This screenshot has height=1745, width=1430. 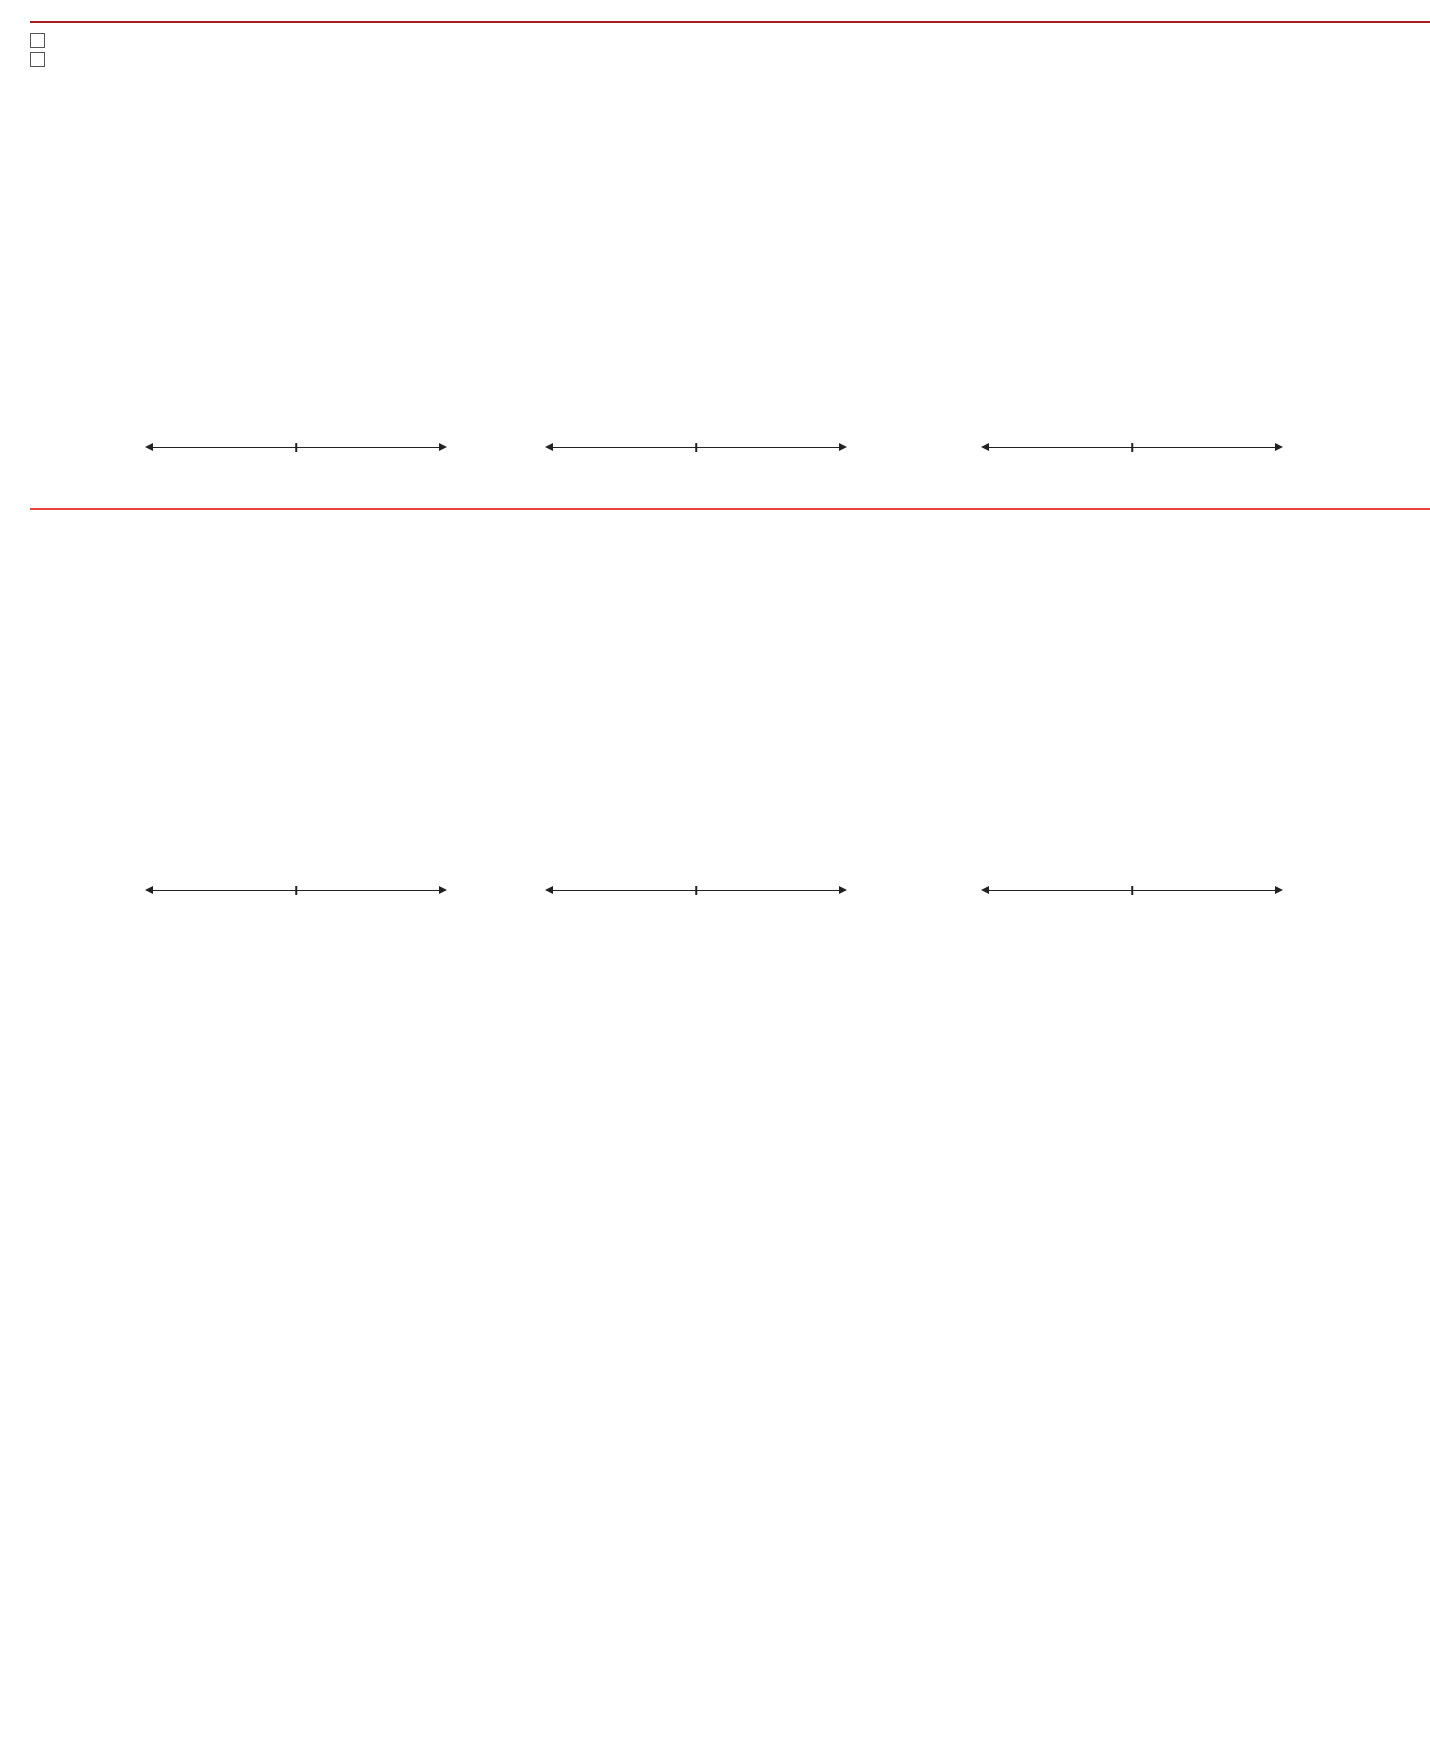 I want to click on note-en-line, so click(x=730, y=59).